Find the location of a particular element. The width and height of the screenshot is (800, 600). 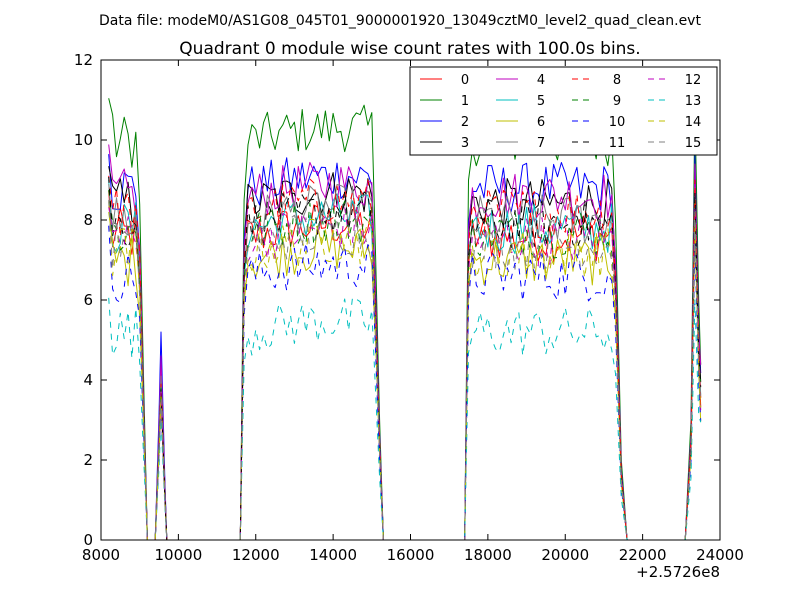

x-tick-label: 8000 is located at coordinates (101, 555).